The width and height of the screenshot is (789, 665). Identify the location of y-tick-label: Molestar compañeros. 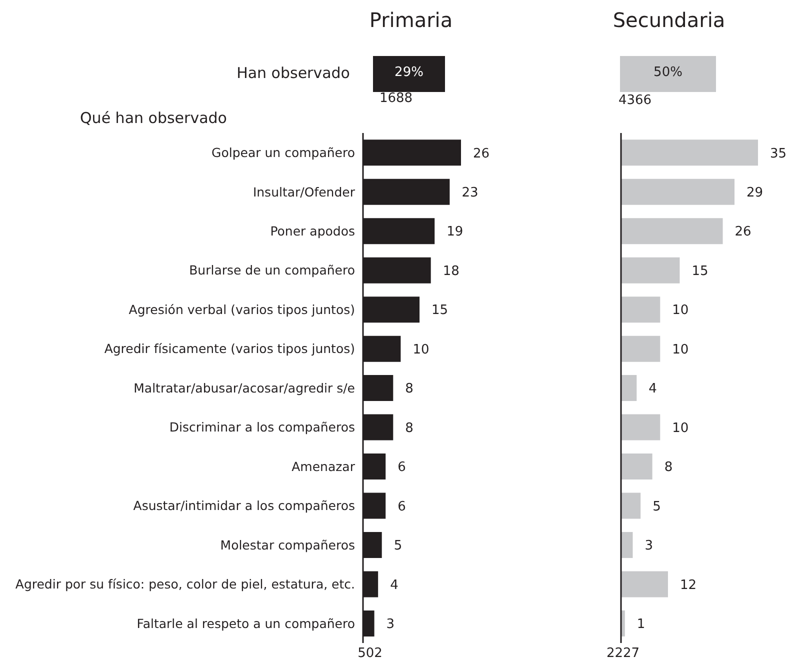
(287, 544).